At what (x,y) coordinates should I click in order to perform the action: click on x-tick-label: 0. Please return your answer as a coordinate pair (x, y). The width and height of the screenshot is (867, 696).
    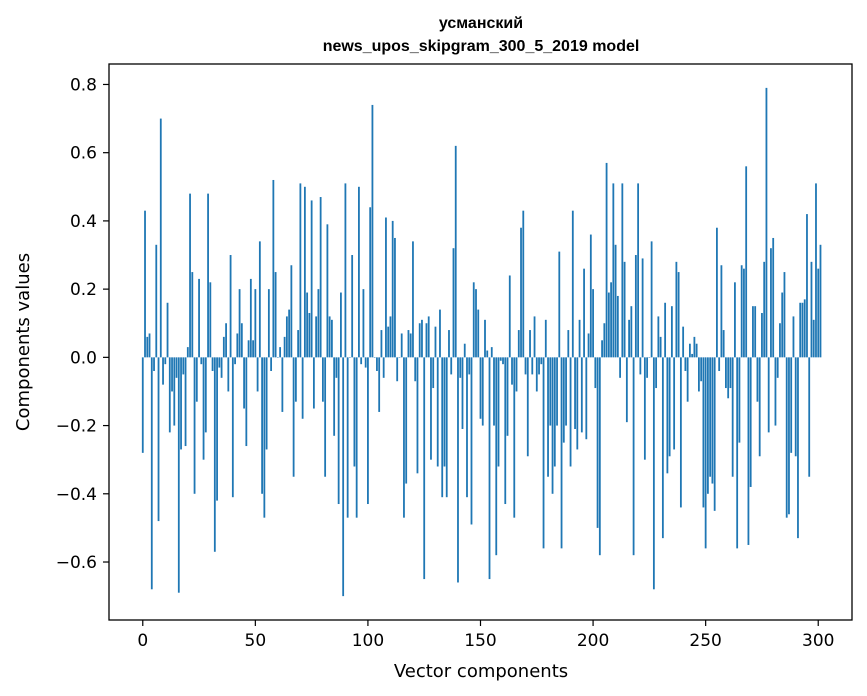
    Looking at the image, I should click on (142, 641).